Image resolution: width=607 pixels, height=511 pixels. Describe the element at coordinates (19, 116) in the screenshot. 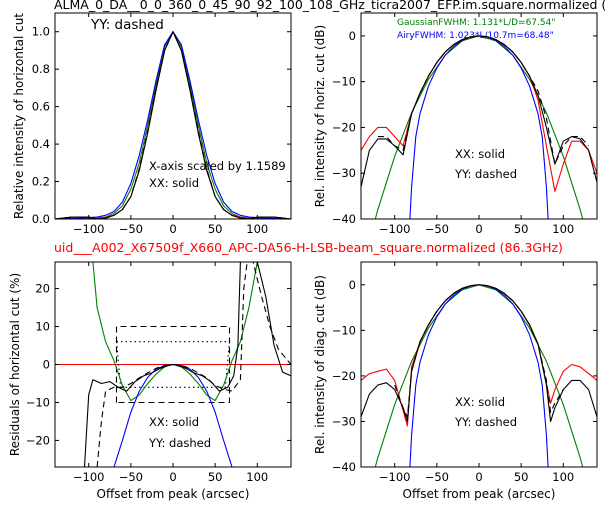

I see `y-axis-label: Relative intensity of horizontal cut` at that location.